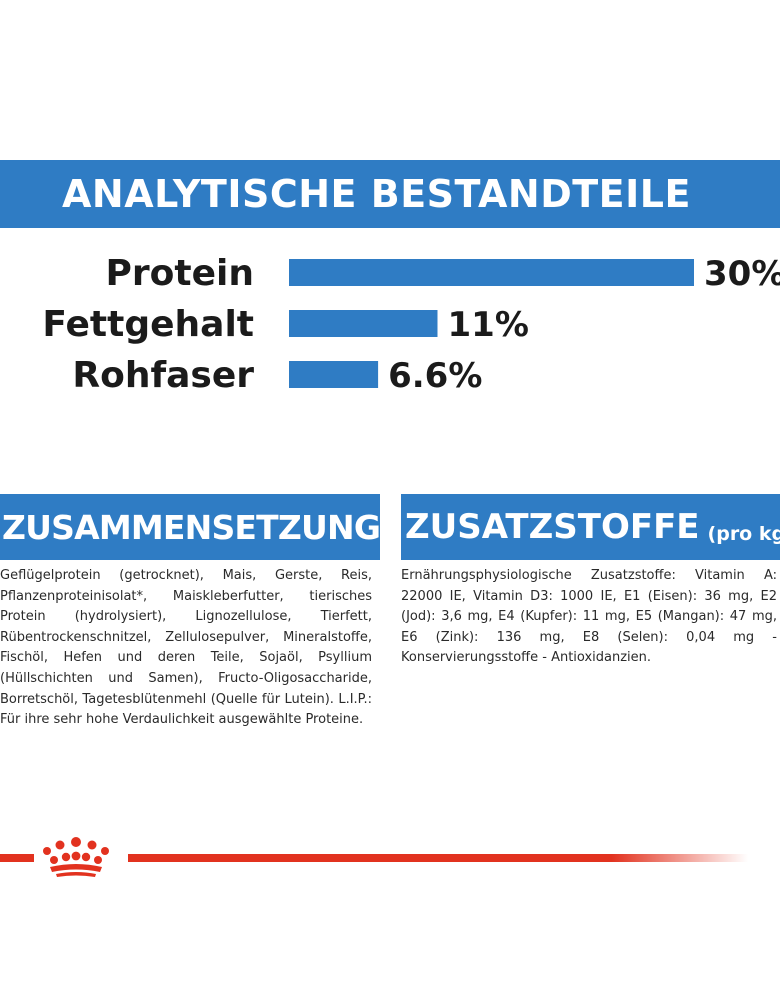 This screenshot has width=780, height=988. What do you see at coordinates (435, 376) in the screenshot?
I see `value-label: 6.6%` at bounding box center [435, 376].